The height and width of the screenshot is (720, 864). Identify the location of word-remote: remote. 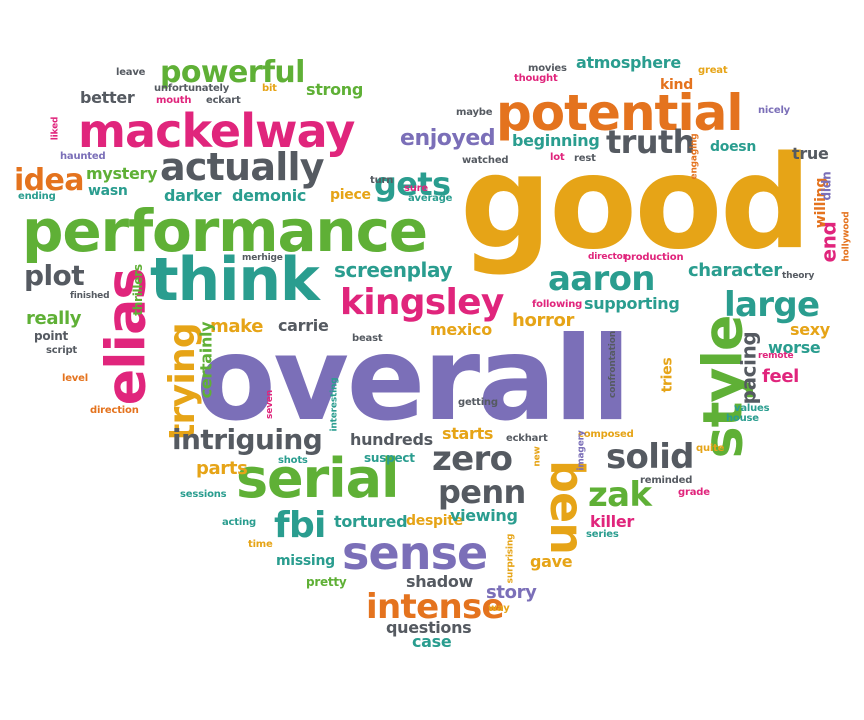
(776, 356).